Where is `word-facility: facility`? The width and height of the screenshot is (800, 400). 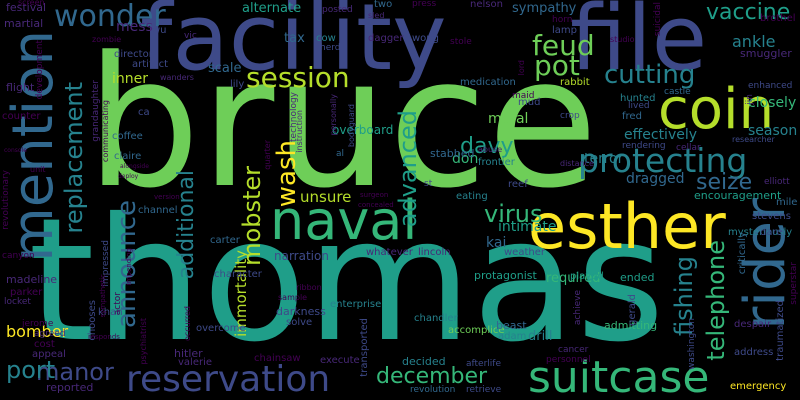
word-facility: facility is located at coordinates (293, 45).